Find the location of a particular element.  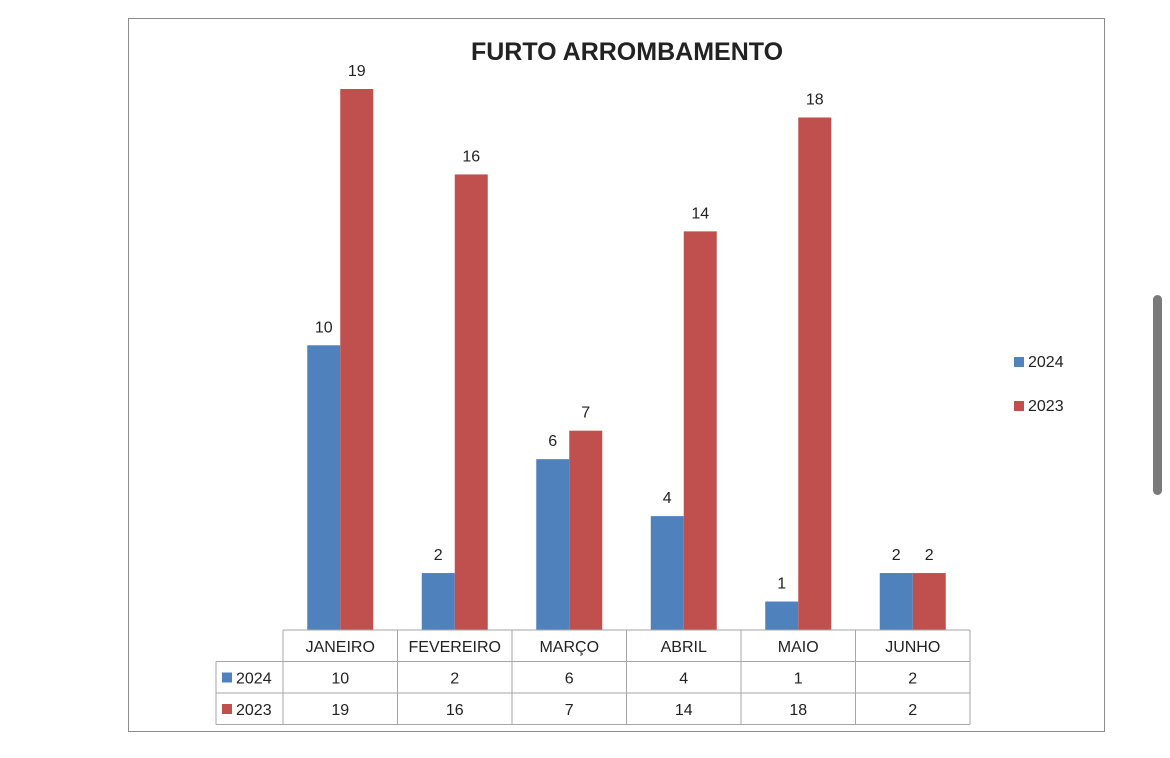

table-cell-2024-abril: 4 is located at coordinates (683, 679).